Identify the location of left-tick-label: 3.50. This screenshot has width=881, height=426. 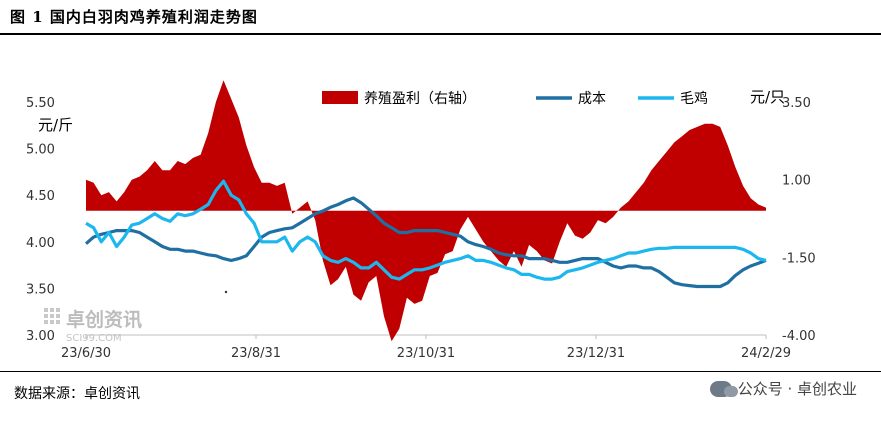
(40, 289).